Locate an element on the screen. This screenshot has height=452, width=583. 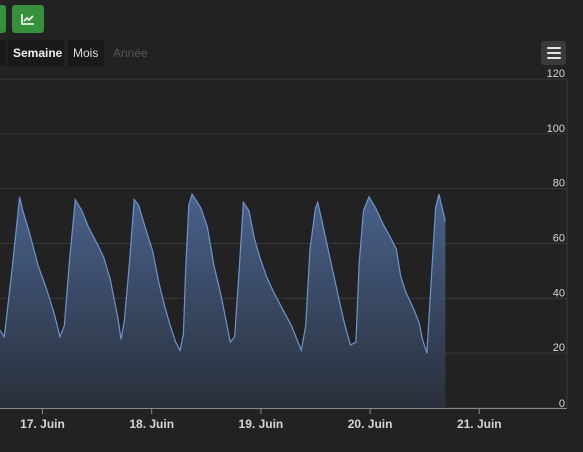
x-tick-label: 19. Juin is located at coordinates (261, 424).